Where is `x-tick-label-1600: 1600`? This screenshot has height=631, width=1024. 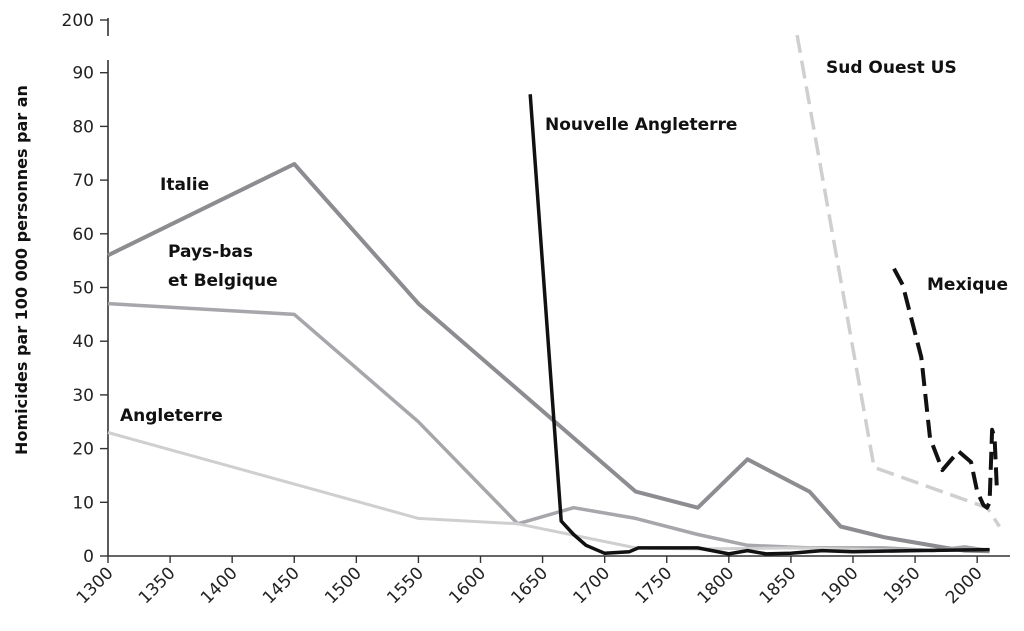
x-tick-label-1600: 1600 is located at coordinates (467, 585).